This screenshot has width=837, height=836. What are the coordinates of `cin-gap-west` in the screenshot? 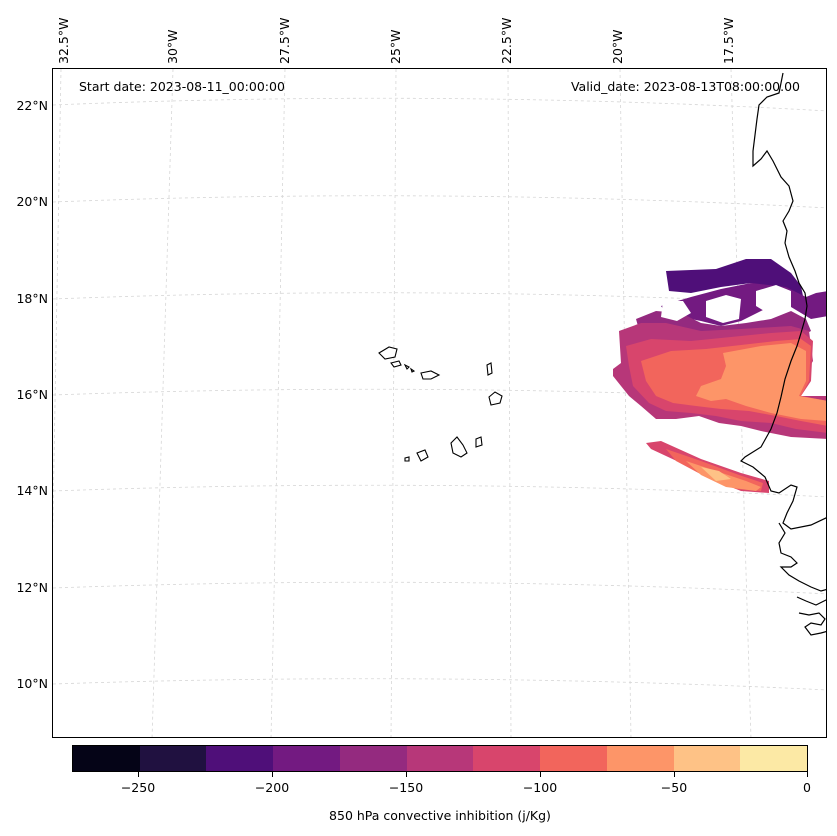 It's located at (676, 311).